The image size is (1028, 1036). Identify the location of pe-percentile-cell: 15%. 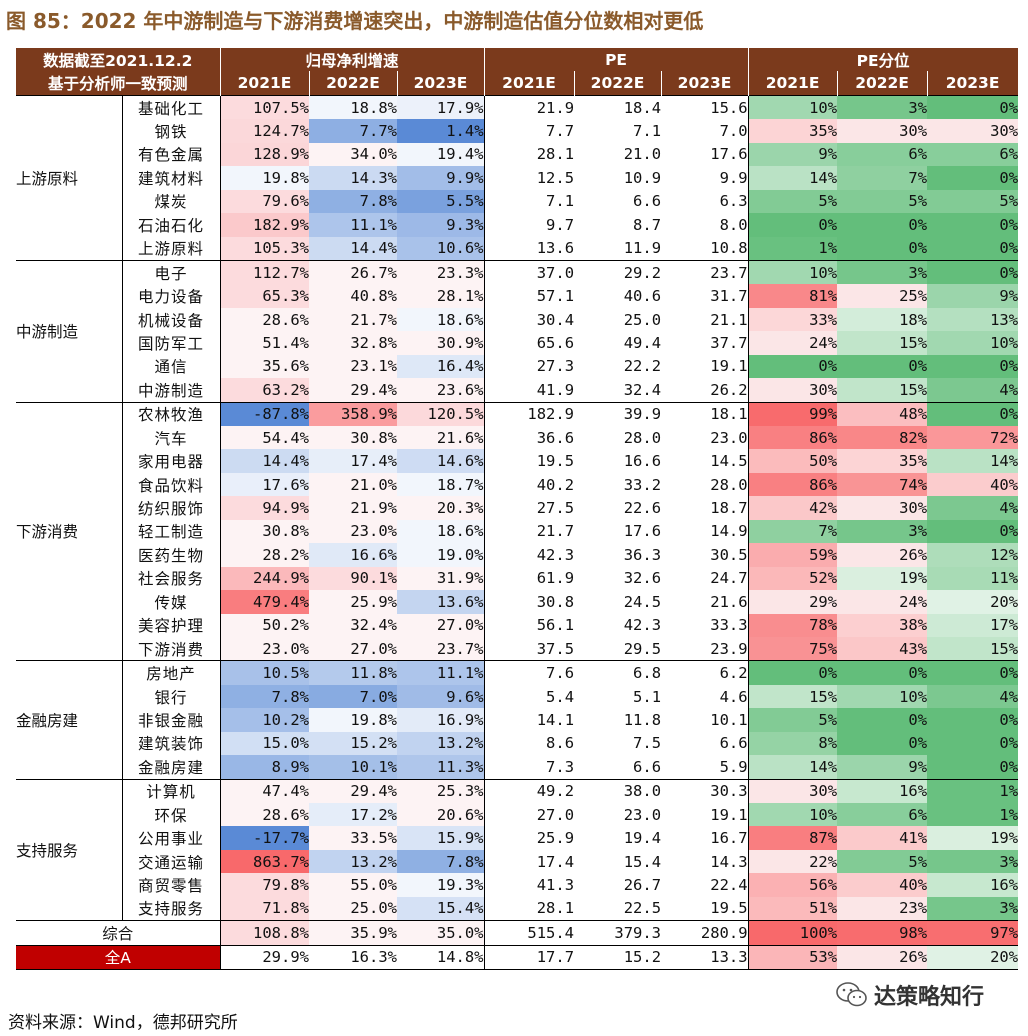
(973, 648).